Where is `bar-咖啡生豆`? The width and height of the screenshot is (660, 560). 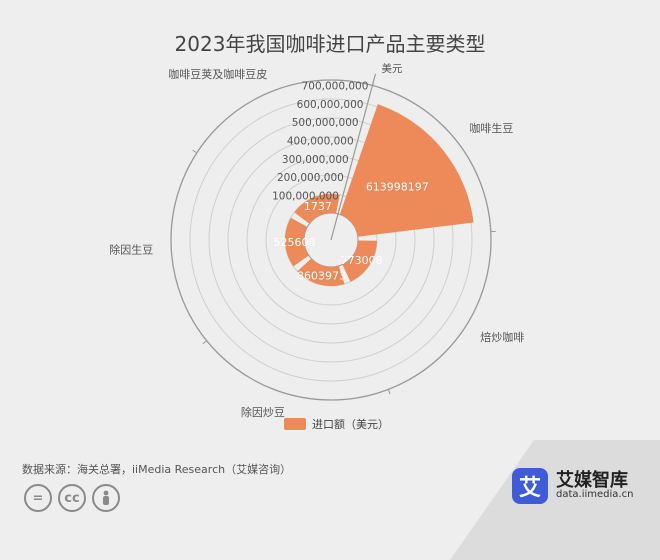
bar-咖啡生豆 is located at coordinates (407, 170).